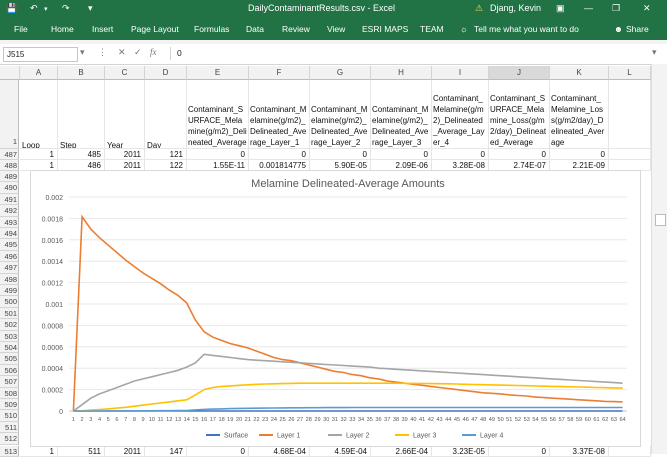 This screenshot has width=667, height=457. Describe the element at coordinates (166, 73) in the screenshot. I see `column-header-d: D` at that location.